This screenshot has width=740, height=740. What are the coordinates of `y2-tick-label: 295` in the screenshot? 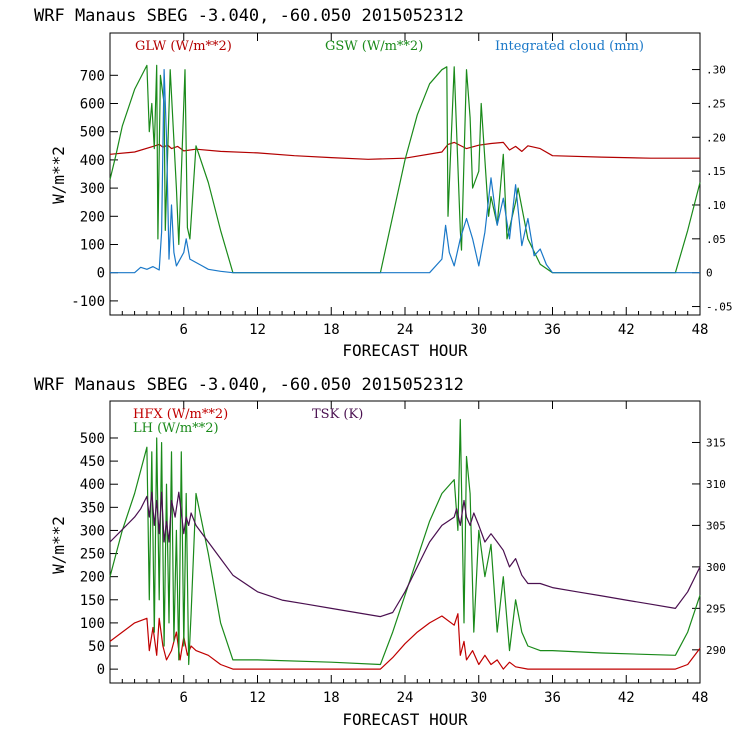 It's located at (716, 608).